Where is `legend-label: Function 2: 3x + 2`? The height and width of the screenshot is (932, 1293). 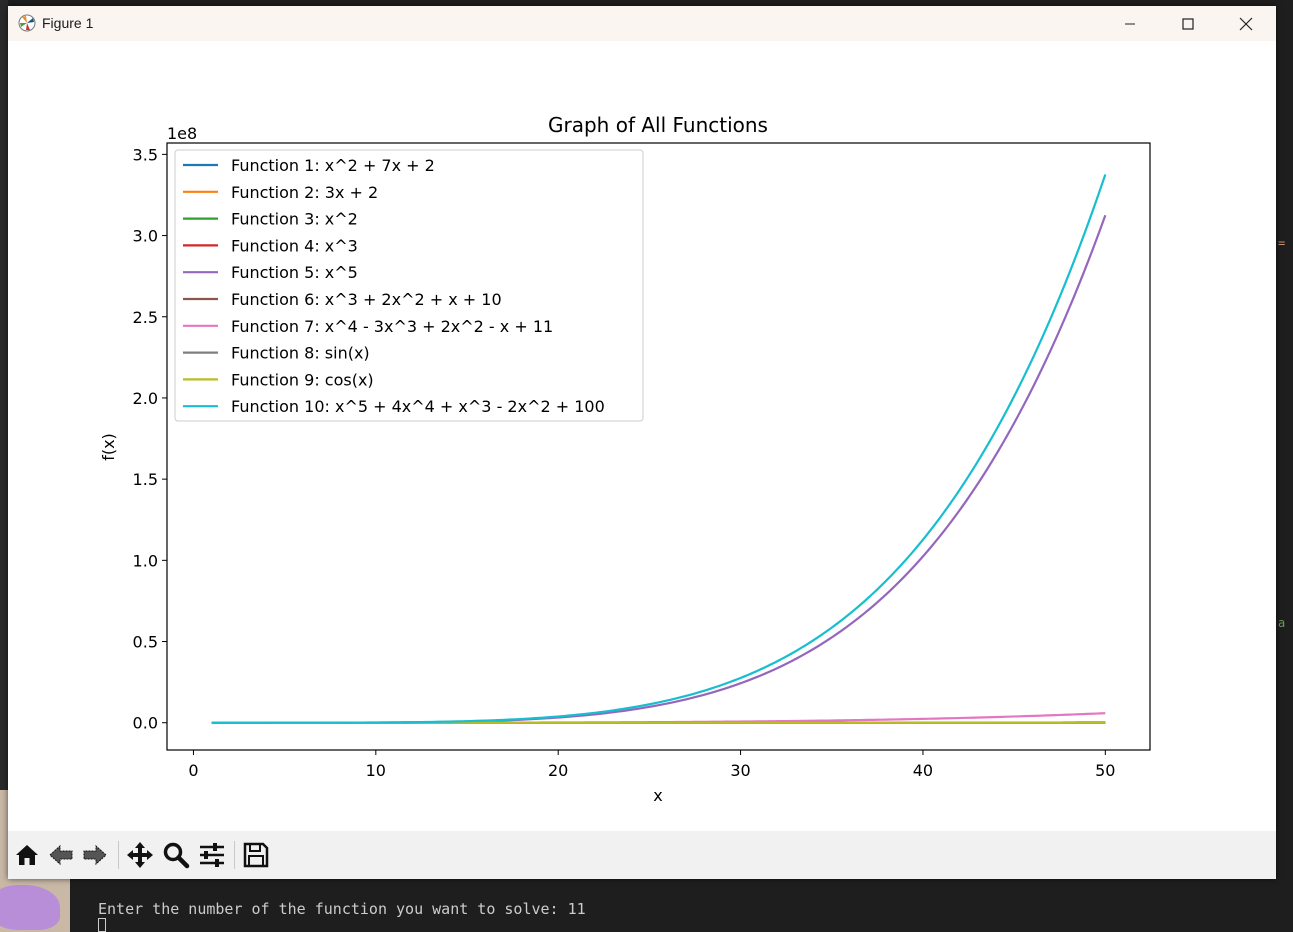
legend-label: Function 2: 3x + 2 is located at coordinates (304, 192).